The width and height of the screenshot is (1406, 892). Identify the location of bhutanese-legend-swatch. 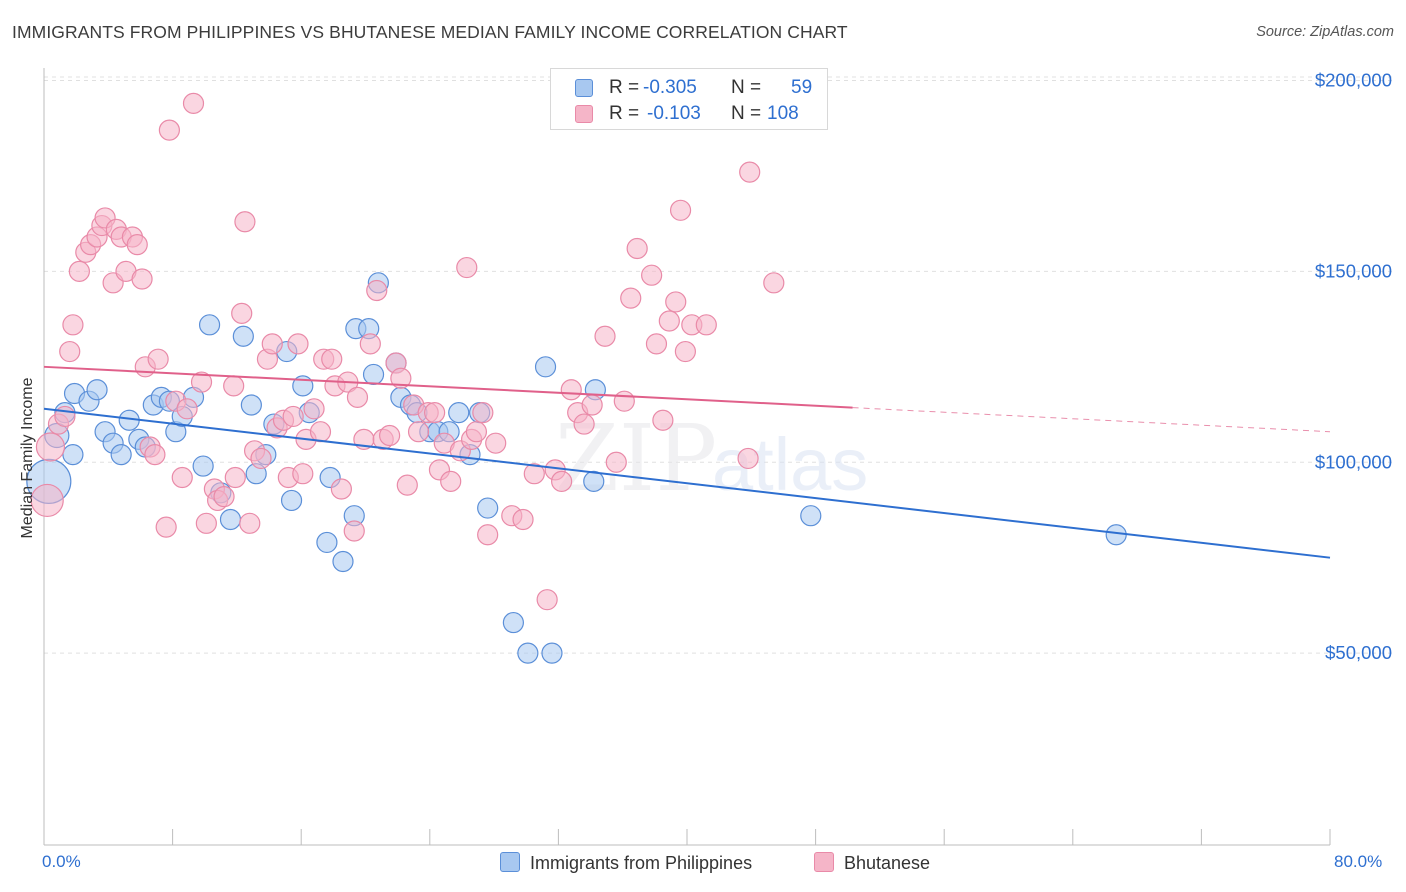
(824, 862).